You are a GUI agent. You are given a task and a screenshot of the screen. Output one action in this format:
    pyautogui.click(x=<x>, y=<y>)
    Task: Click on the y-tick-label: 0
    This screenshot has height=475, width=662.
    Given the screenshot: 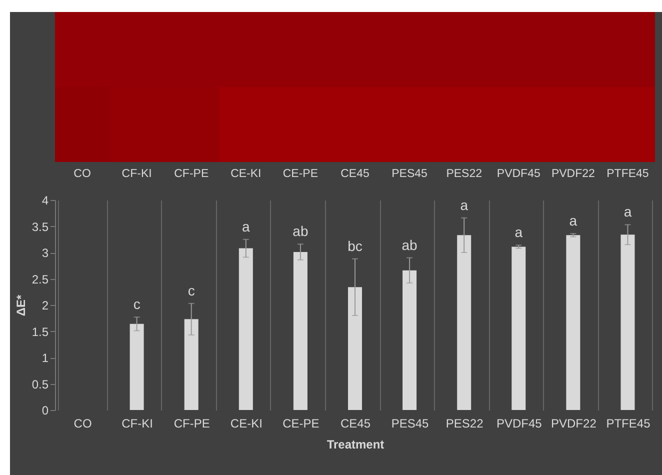 What is the action you would take?
    pyautogui.click(x=45, y=411)
    